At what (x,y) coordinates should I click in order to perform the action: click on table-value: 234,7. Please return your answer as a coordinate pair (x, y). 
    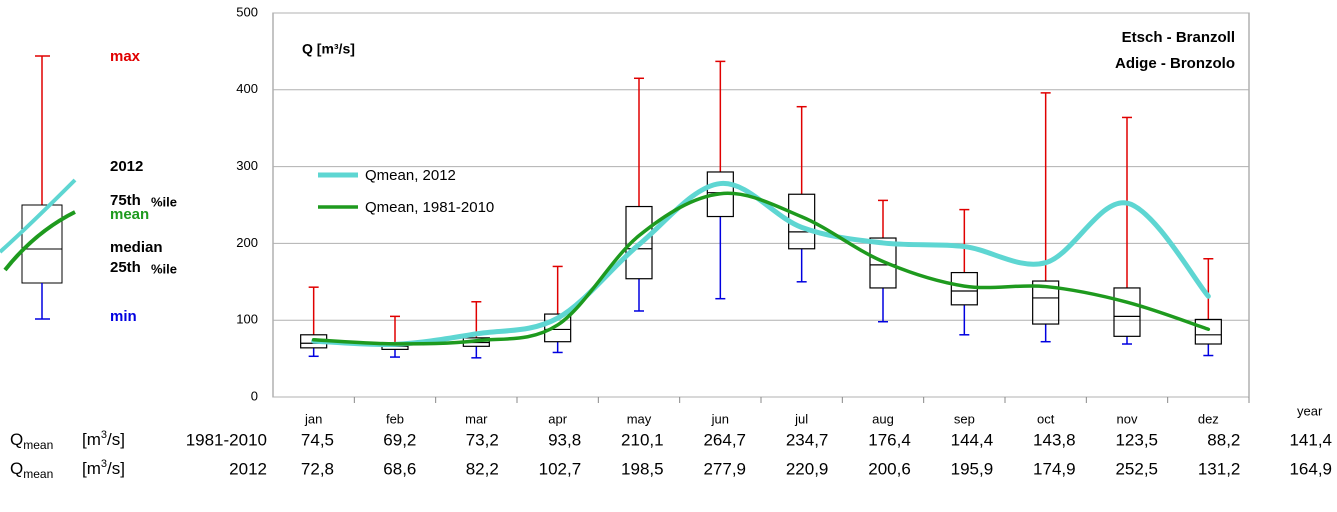
    Looking at the image, I should click on (807, 439).